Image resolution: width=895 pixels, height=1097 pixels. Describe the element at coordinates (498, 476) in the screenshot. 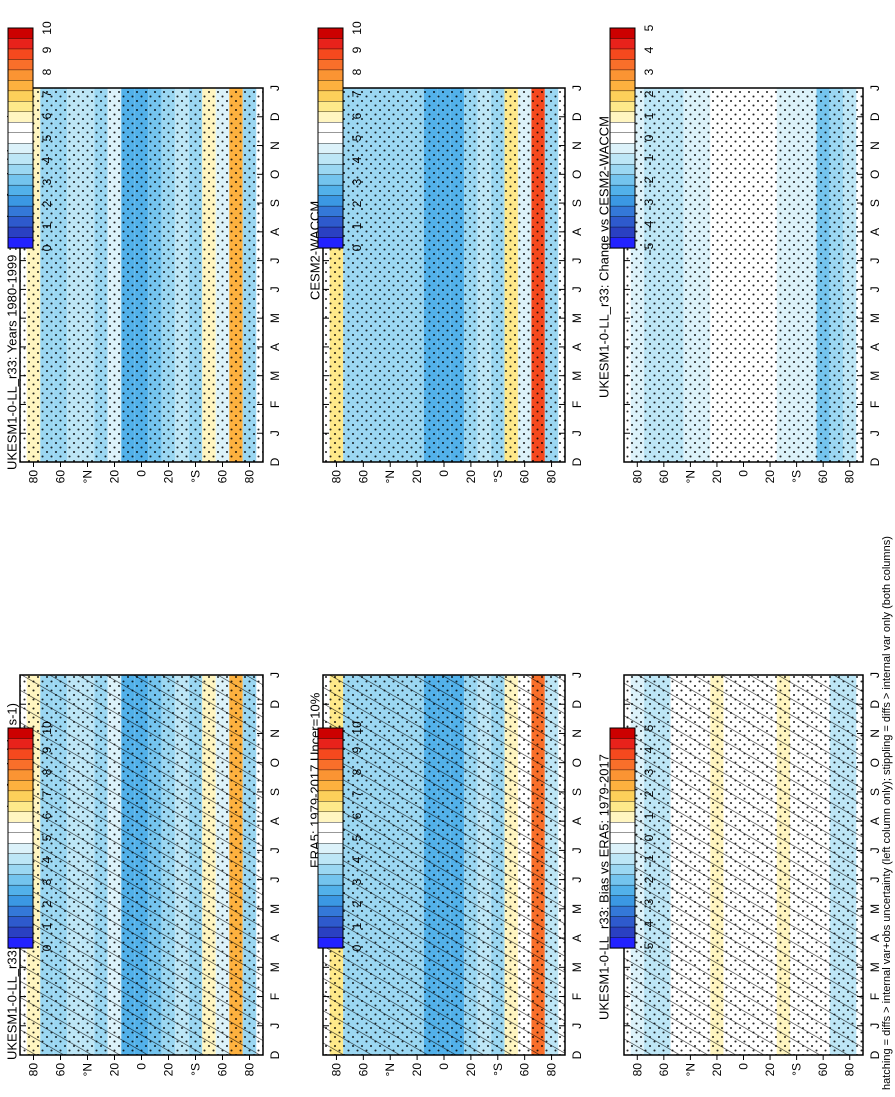

I see `lat-label: °S` at that location.